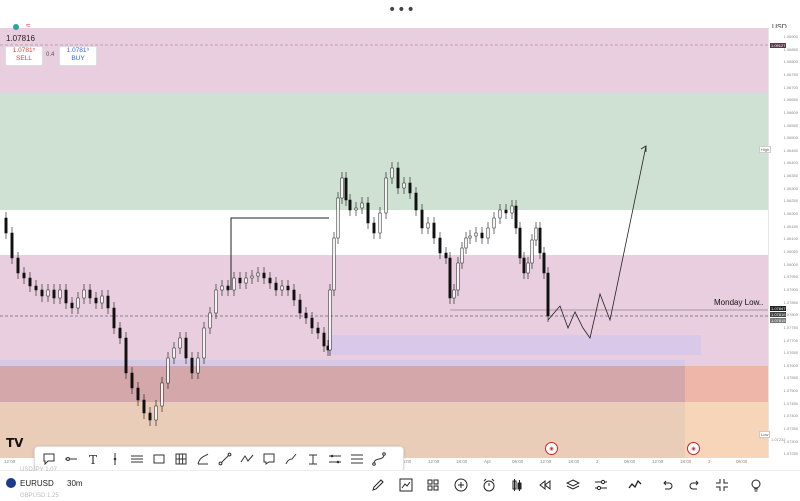 Image resolution: width=800 pixels, height=501 pixels. Describe the element at coordinates (790, 365) in the screenshot. I see `price-tick: 1.07600` at that location.